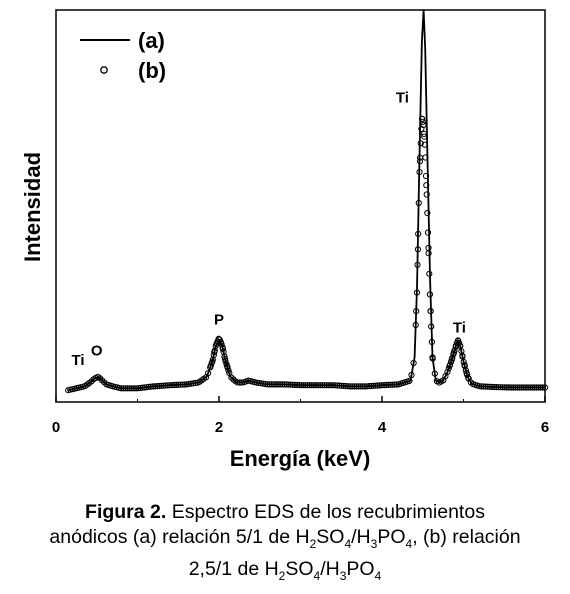 This screenshot has width=570, height=594. I want to click on caption-text: SO, so click(330, 537).